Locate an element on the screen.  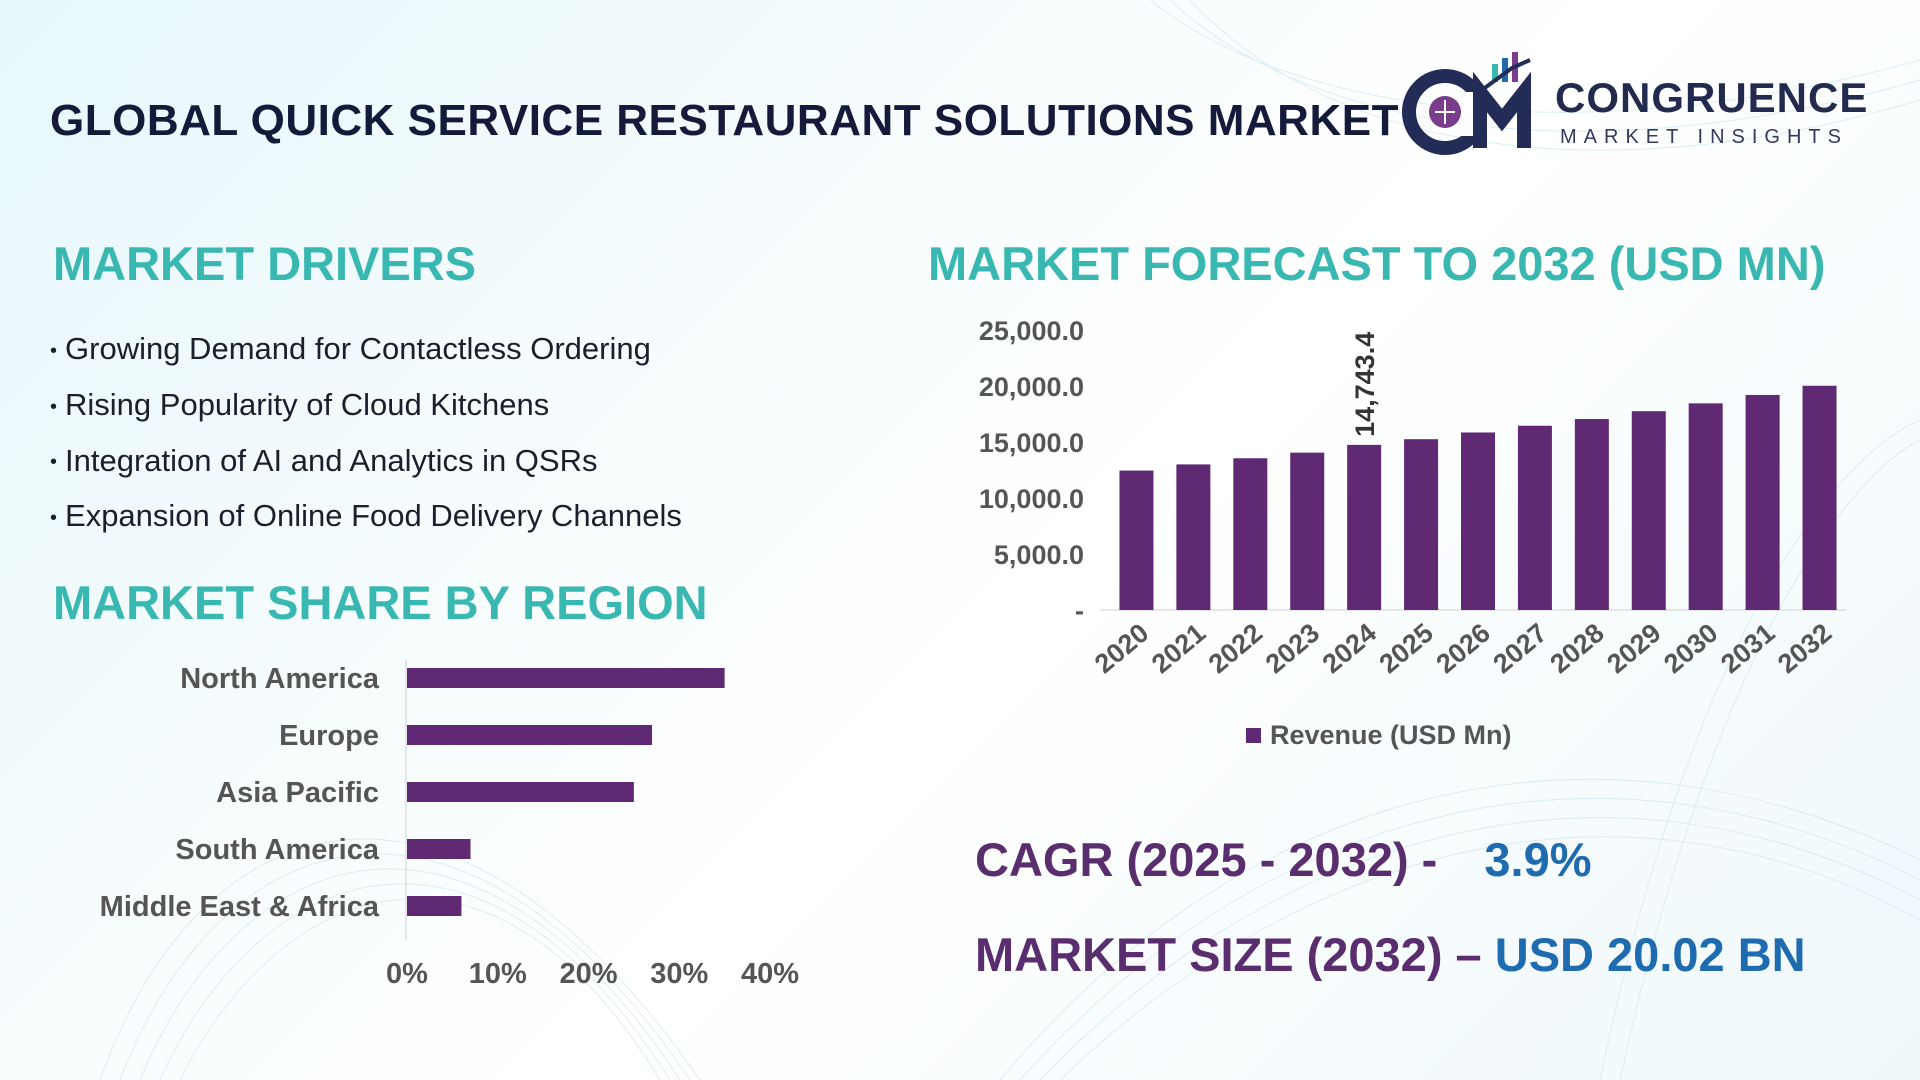
x-tick-label: 2031 is located at coordinates (1747, 649).